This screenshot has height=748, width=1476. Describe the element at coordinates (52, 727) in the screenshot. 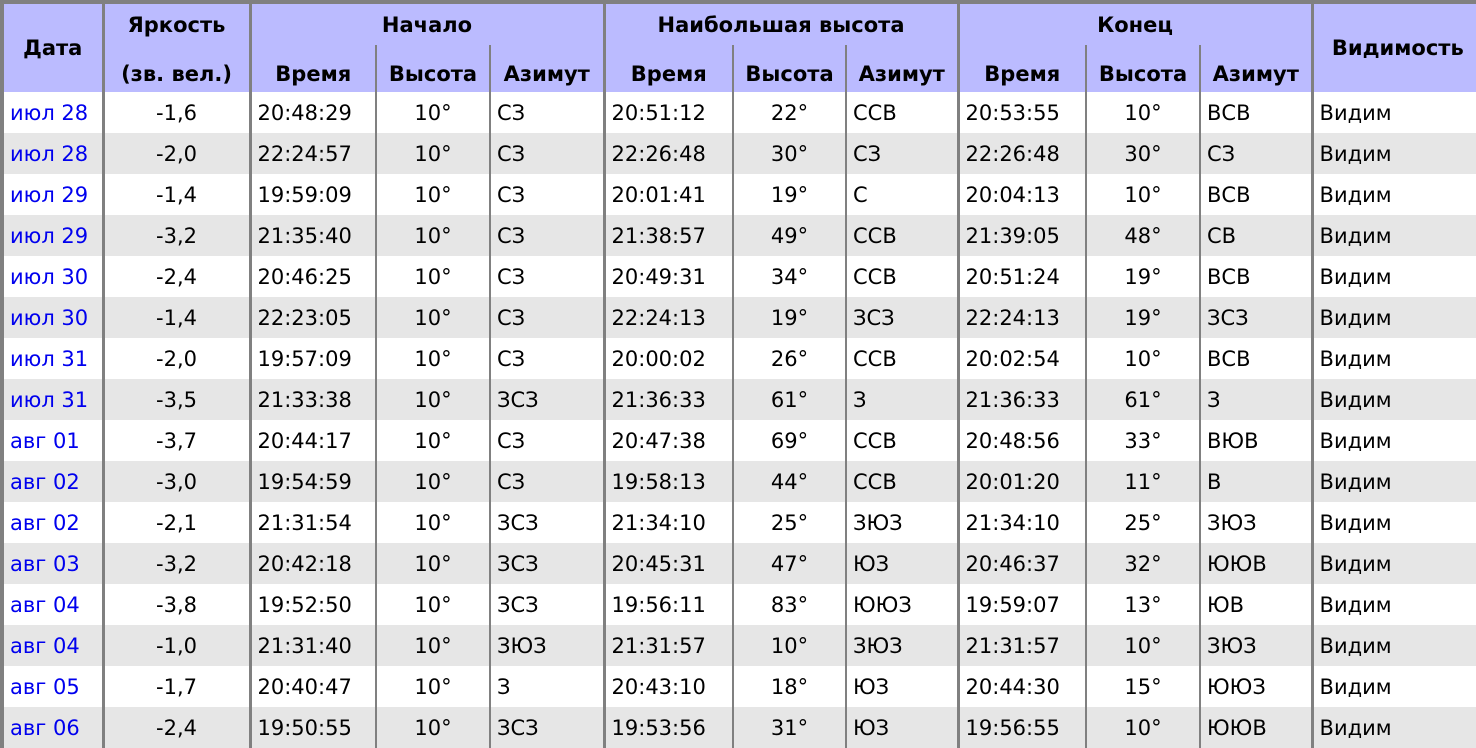

I see `date-link: авг 06` at that location.